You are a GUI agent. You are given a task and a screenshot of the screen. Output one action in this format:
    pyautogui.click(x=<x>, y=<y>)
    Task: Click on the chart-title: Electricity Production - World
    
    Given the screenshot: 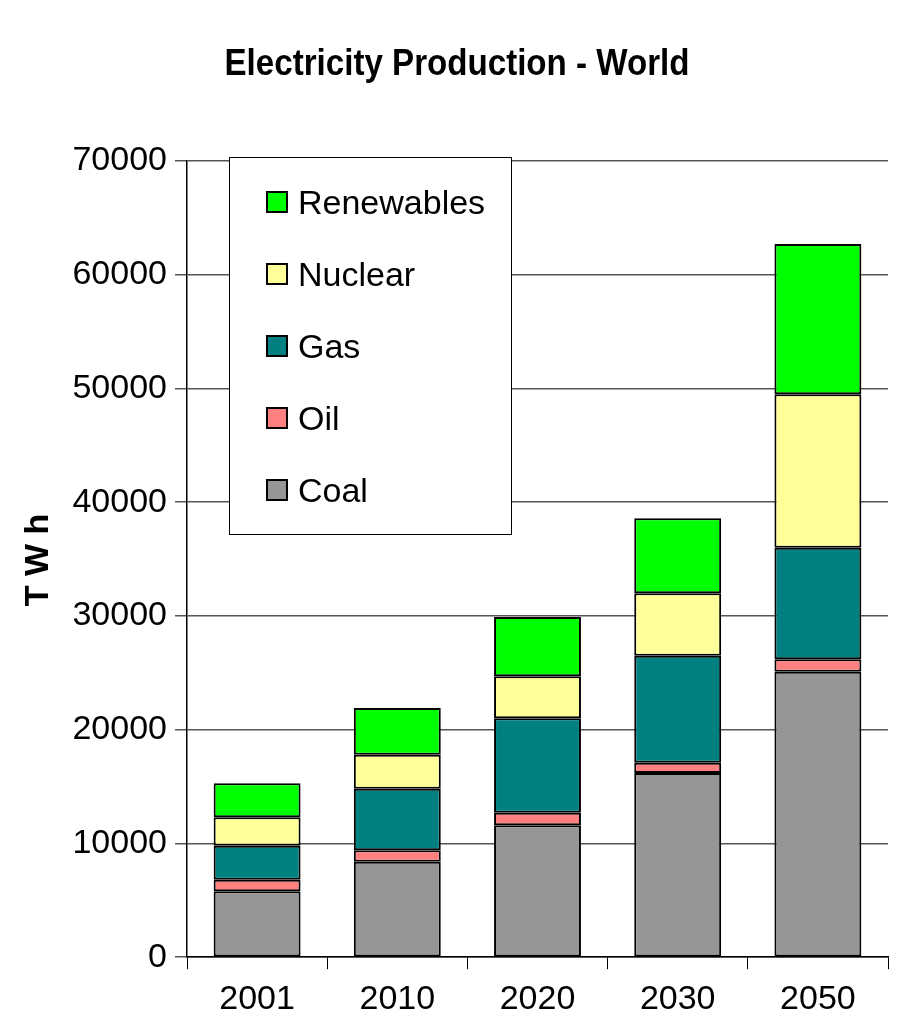 What is the action you would take?
    pyautogui.click(x=457, y=63)
    